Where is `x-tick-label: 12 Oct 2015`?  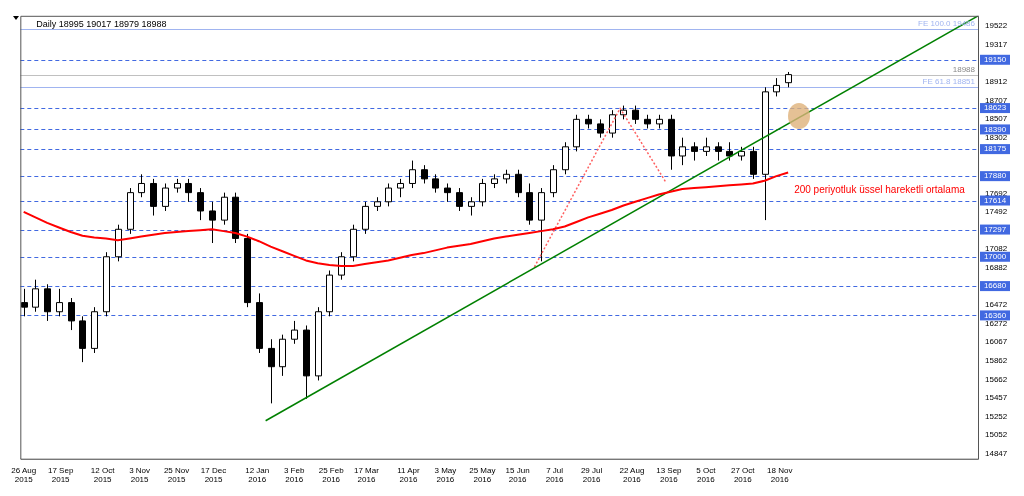
x-tick-label: 12 Oct 2015 is located at coordinates (103, 475).